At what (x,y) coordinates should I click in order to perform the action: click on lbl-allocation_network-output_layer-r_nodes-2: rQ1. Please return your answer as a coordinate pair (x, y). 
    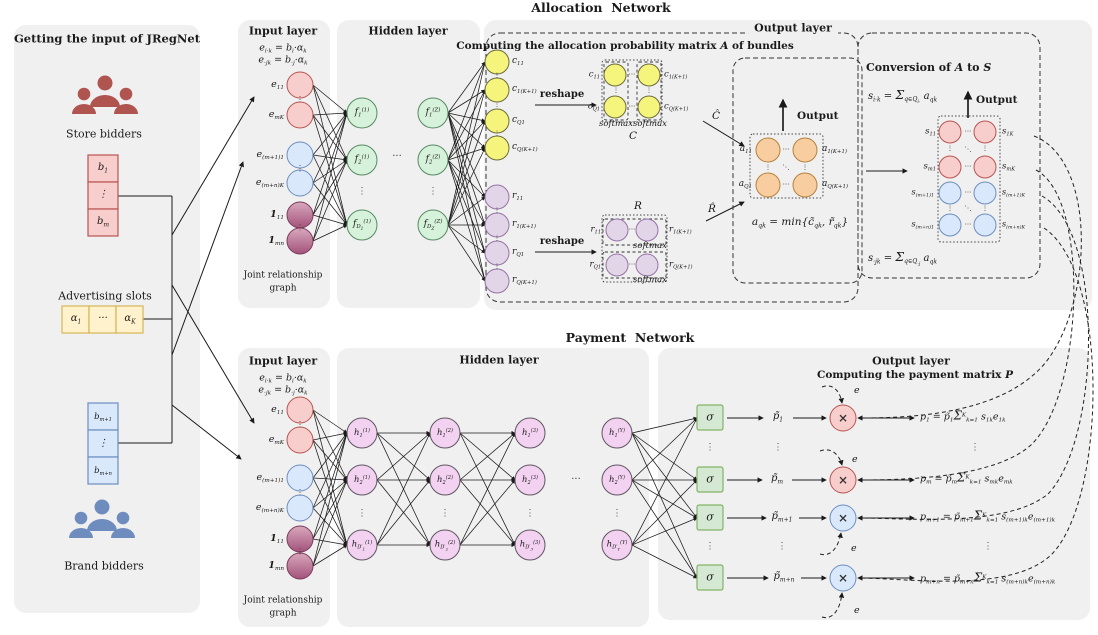
    Looking at the image, I should click on (518, 253).